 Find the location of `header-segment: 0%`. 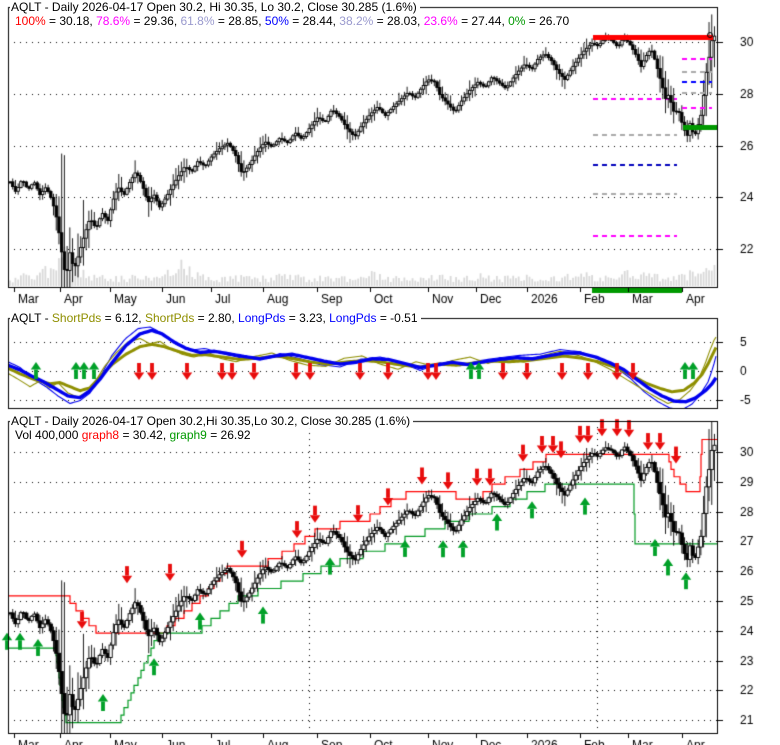

header-segment: 0% is located at coordinates (517, 21).